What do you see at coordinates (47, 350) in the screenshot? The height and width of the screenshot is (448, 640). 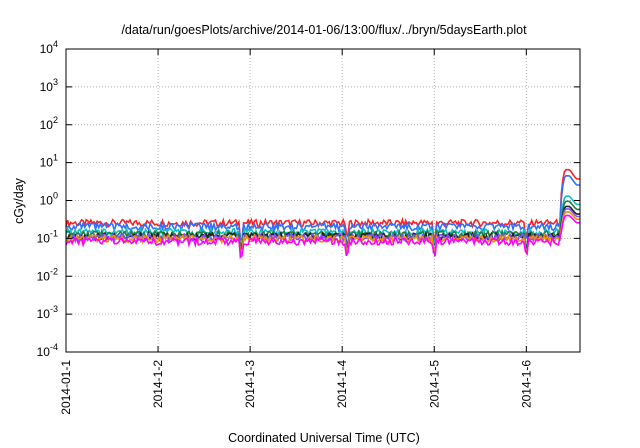 I see `y-tick-label: 10⁻⁴` at bounding box center [47, 350].